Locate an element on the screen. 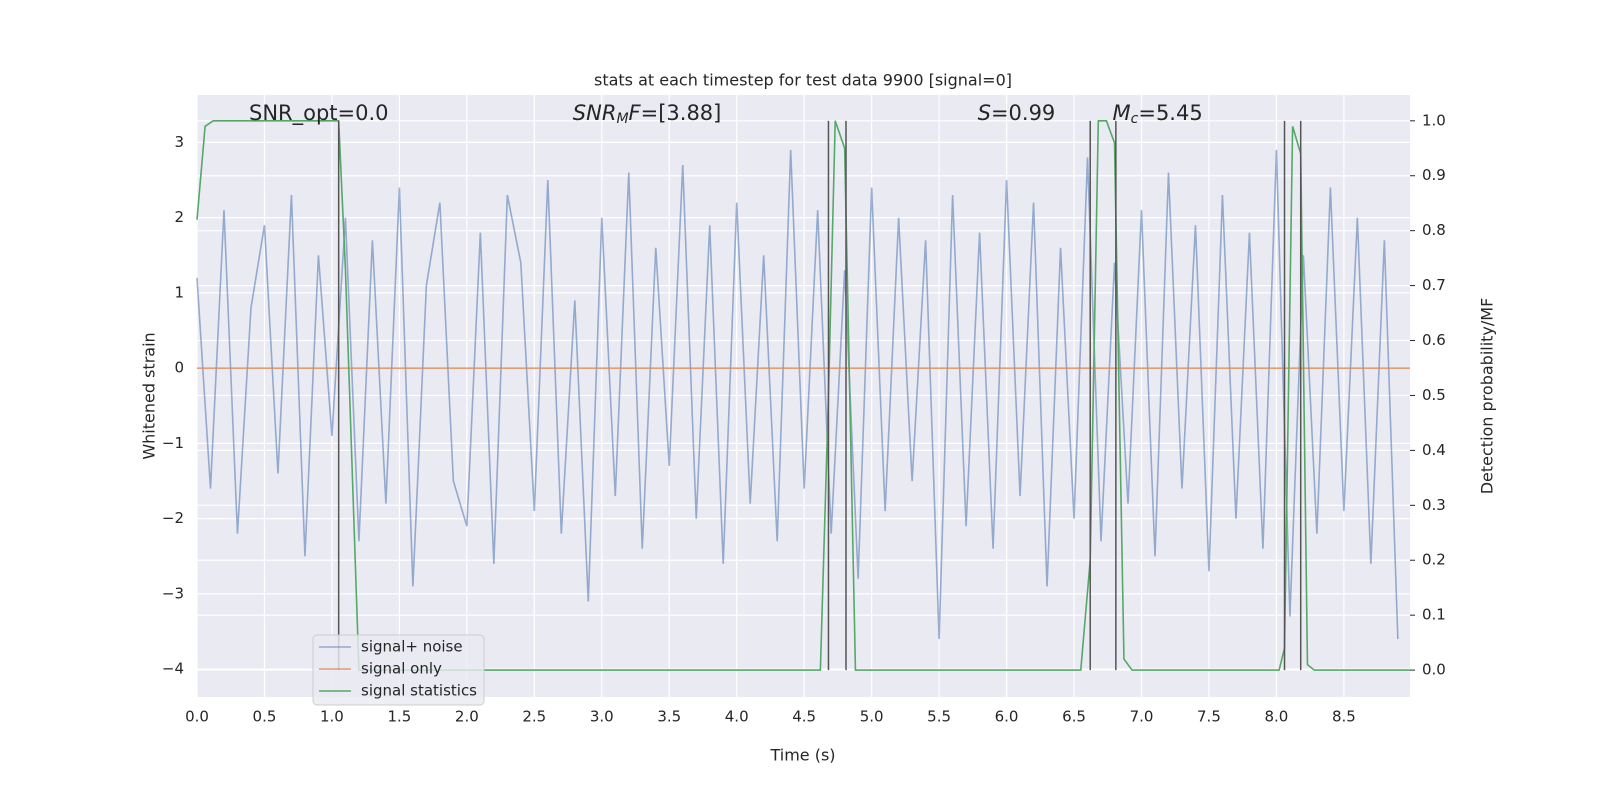 The image size is (1600, 804). annotation-part: =5.45 is located at coordinates (1170, 113).